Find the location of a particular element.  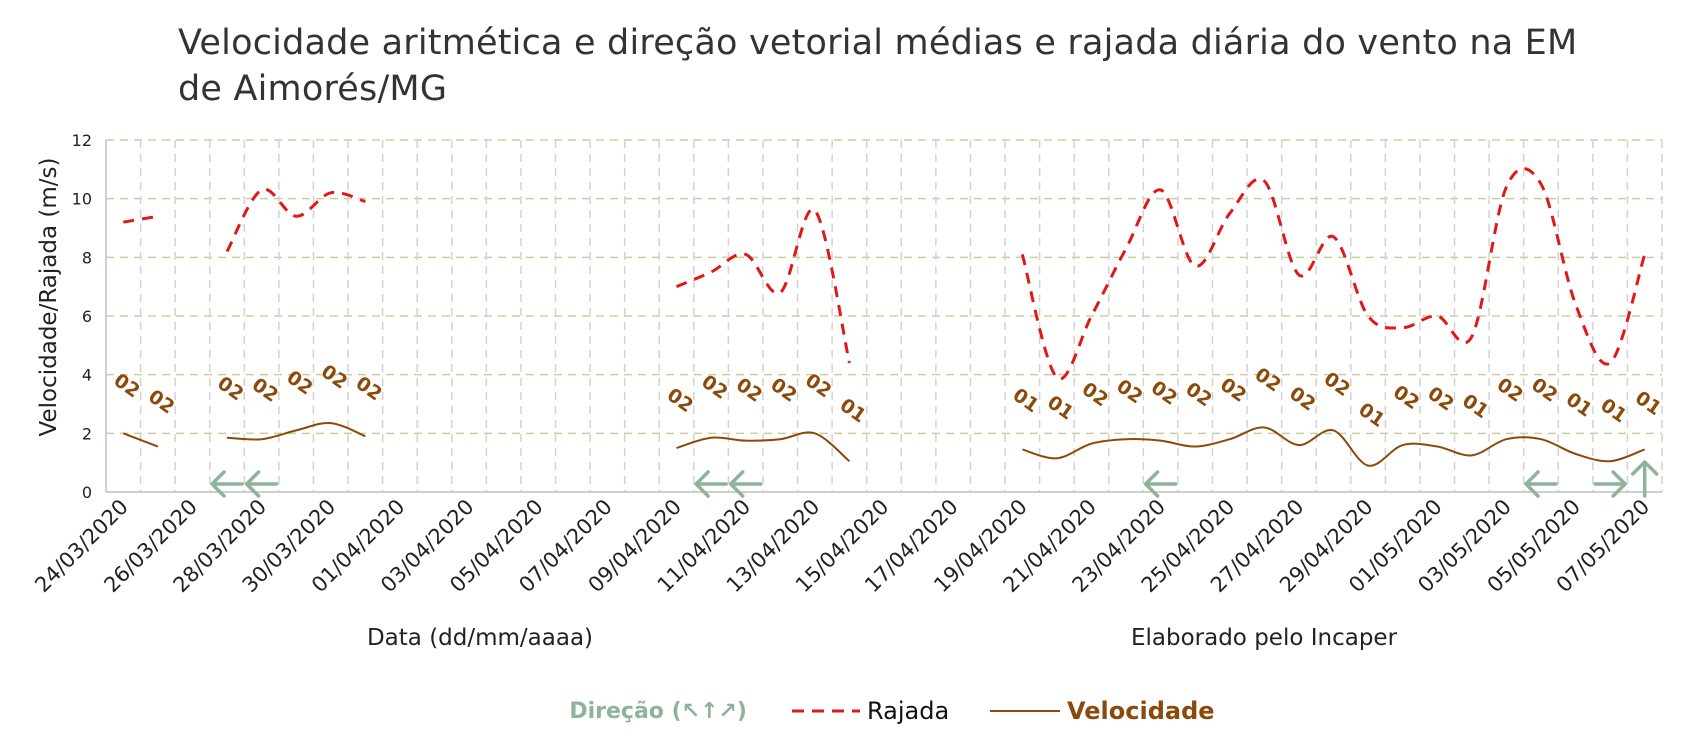

y-axis-title: Velocidade/Rajada (m/s) is located at coordinates (49, 297).